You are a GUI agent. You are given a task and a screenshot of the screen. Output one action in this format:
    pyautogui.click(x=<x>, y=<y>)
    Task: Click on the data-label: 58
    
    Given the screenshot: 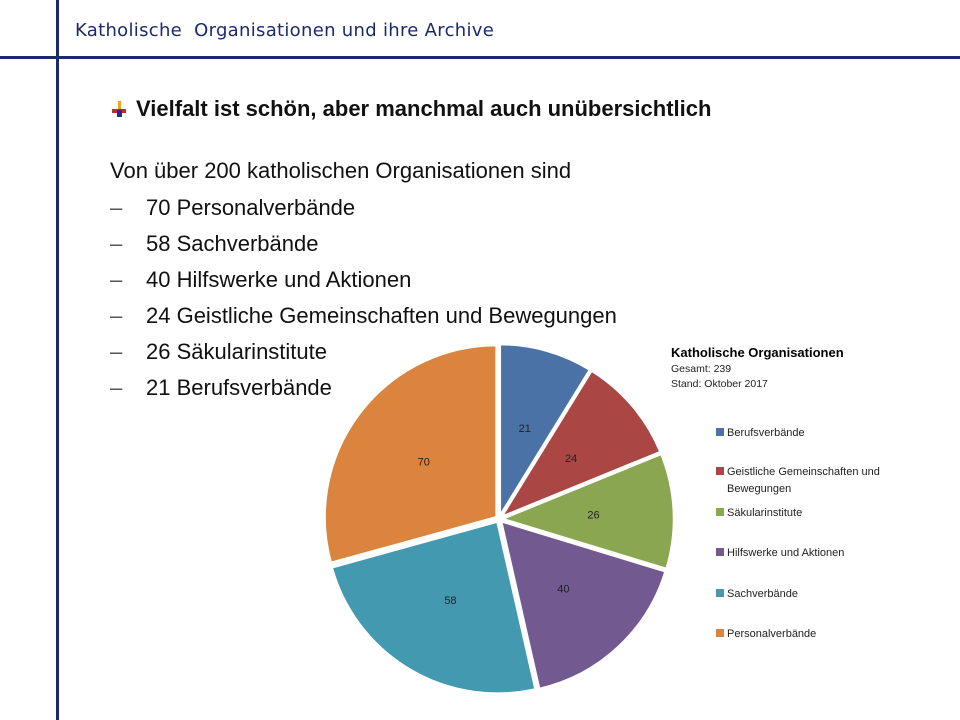 What is the action you would take?
    pyautogui.click(x=450, y=601)
    